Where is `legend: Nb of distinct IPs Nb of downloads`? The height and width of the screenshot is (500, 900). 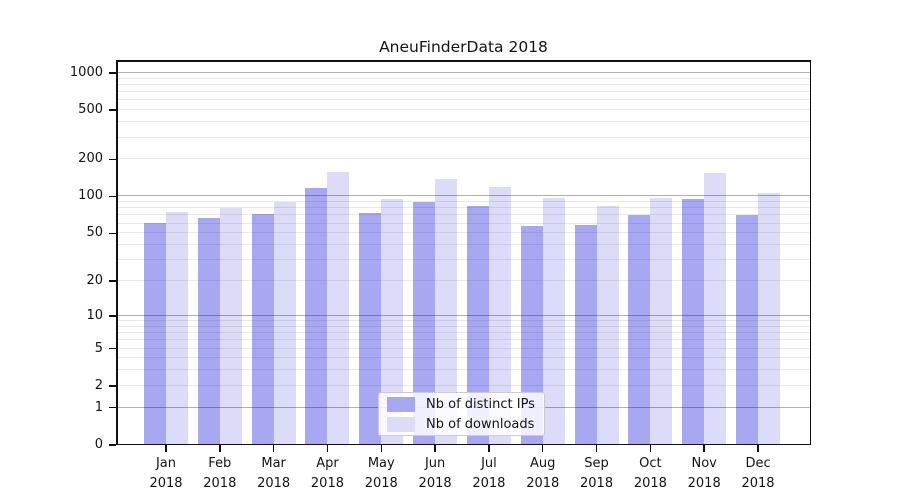 legend: Nb of distinct IPs Nb of downloads is located at coordinates (461, 414).